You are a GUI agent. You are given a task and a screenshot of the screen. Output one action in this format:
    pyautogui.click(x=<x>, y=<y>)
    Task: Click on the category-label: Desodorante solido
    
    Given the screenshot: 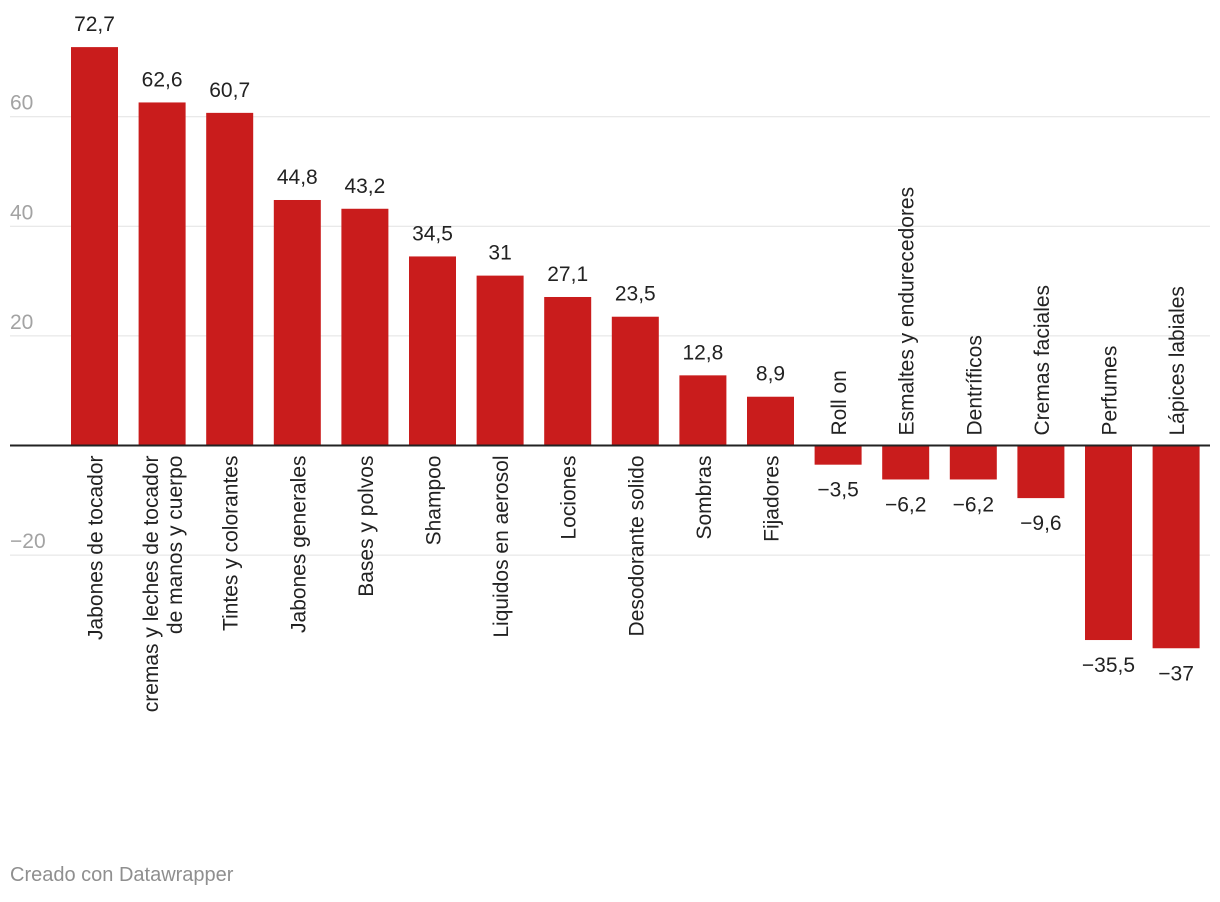 What is the action you would take?
    pyautogui.click(x=636, y=546)
    